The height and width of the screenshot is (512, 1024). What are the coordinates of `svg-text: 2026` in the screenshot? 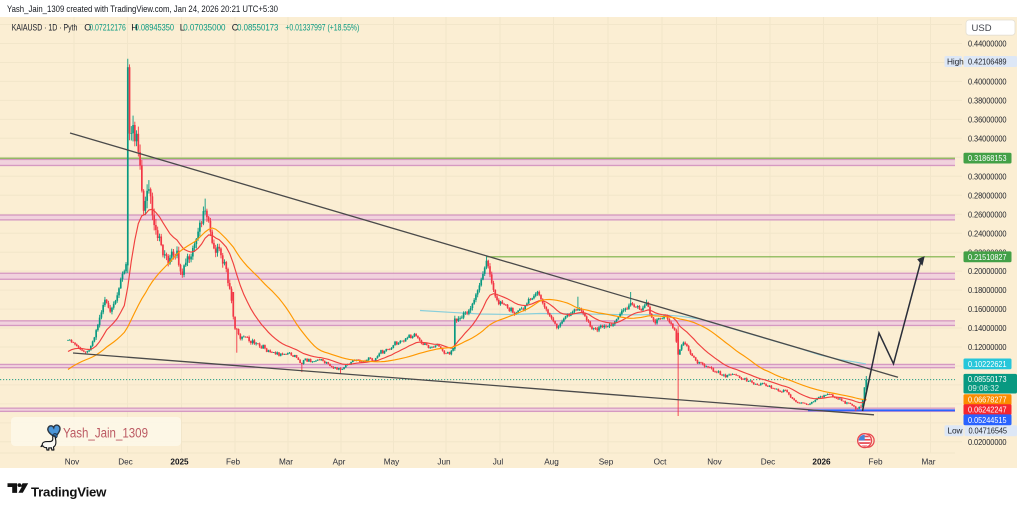 It's located at (821, 462).